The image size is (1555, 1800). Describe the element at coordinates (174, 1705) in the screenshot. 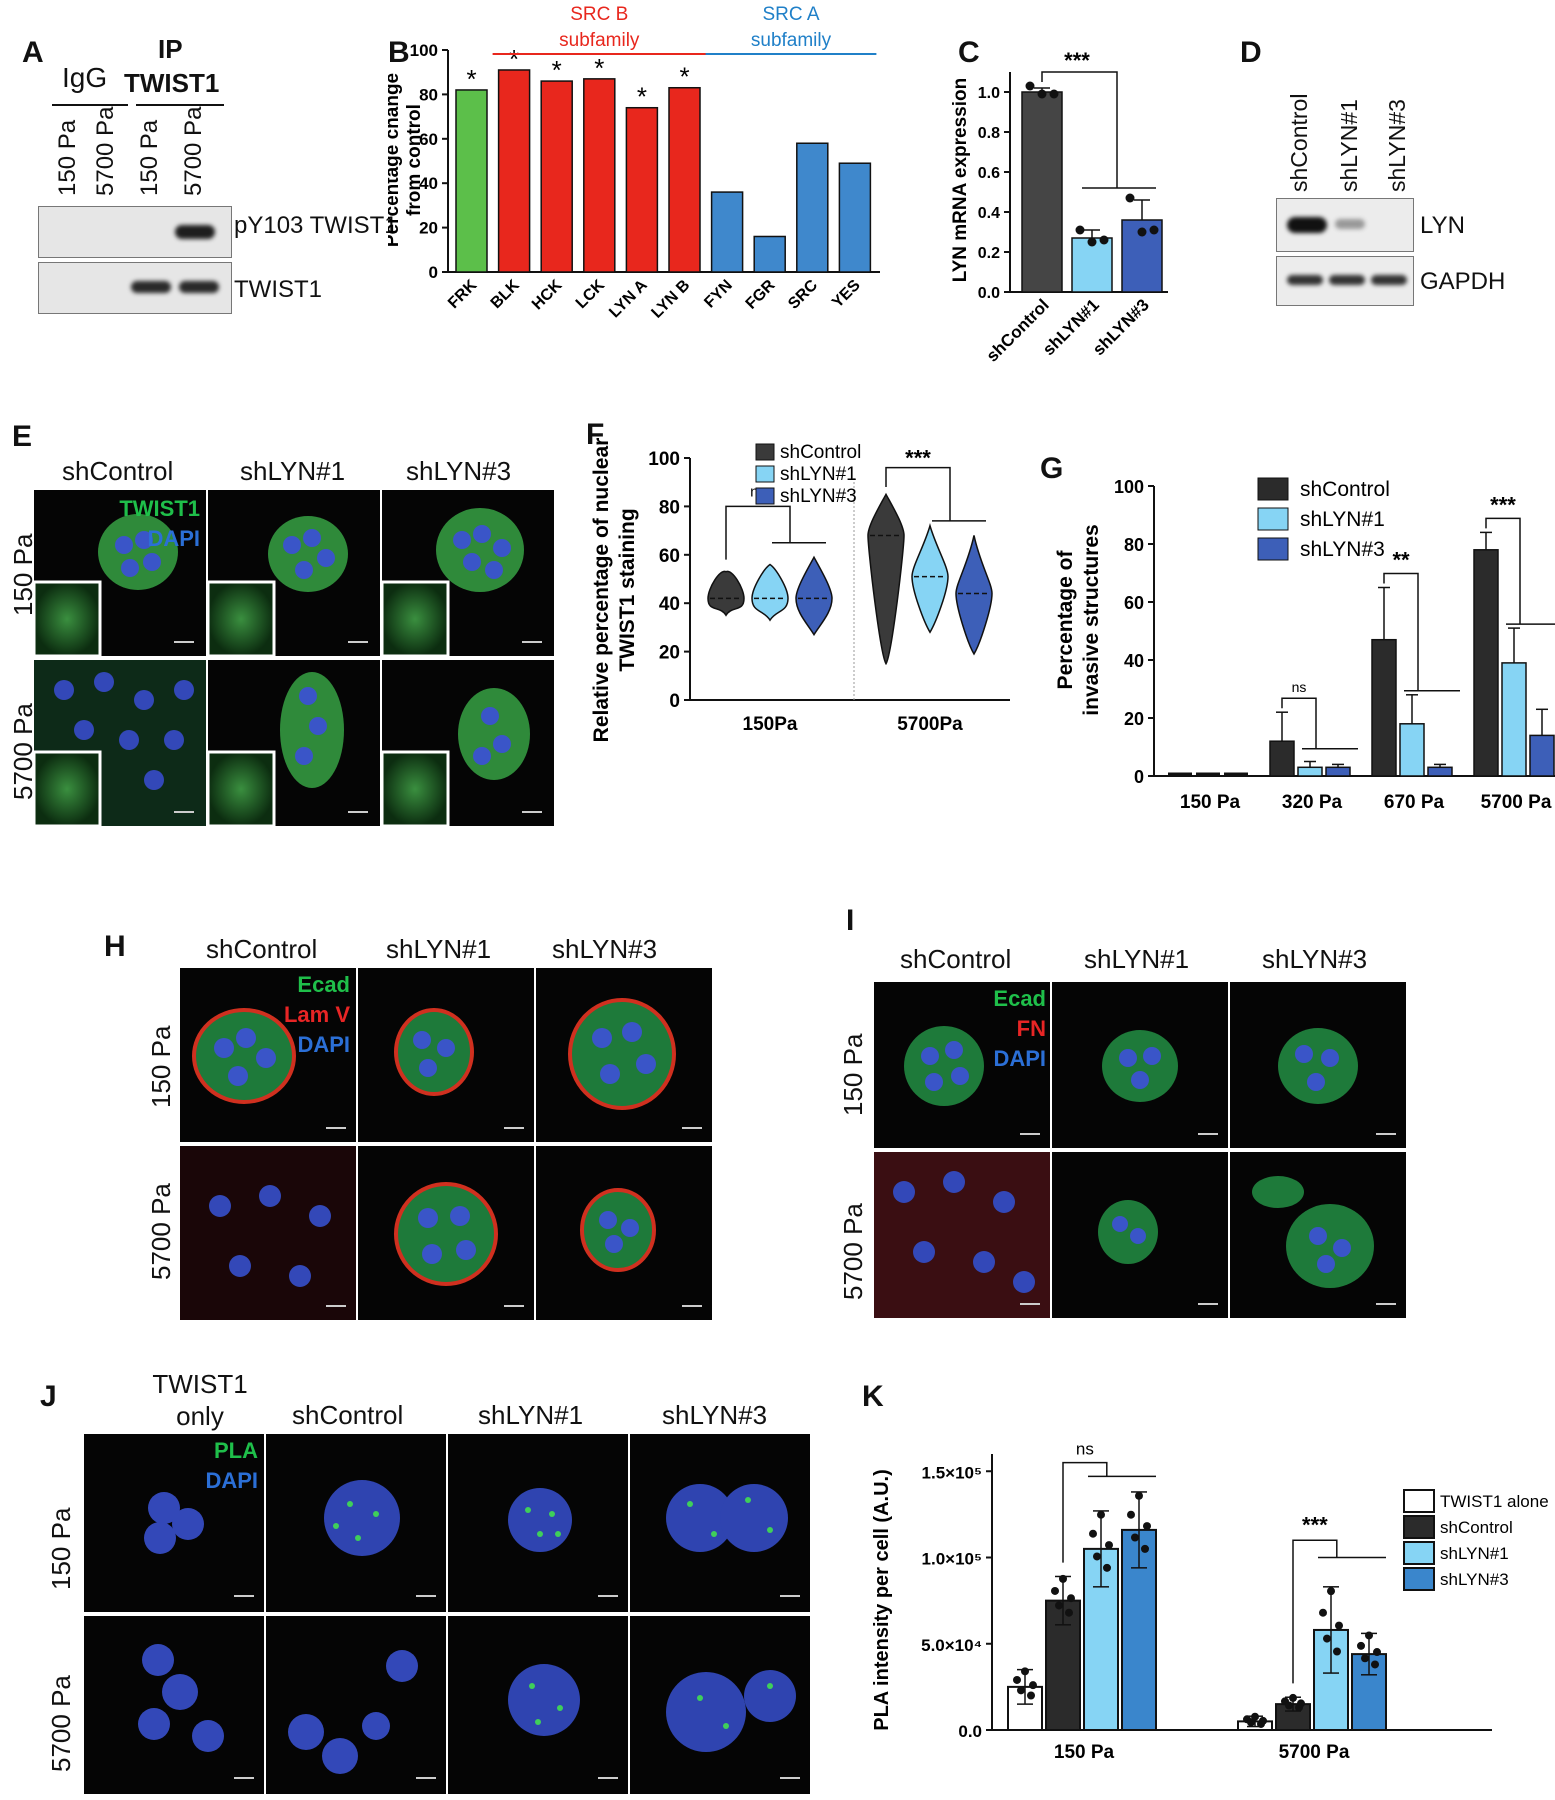

I see `j-micro-5700-twist1only` at that location.